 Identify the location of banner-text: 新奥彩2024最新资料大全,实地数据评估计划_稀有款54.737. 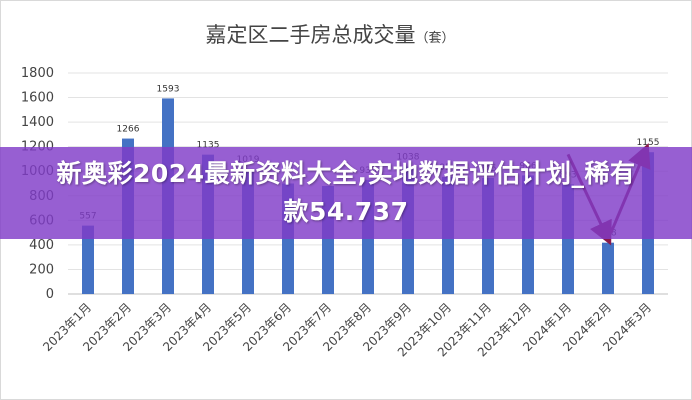
(346, 192).